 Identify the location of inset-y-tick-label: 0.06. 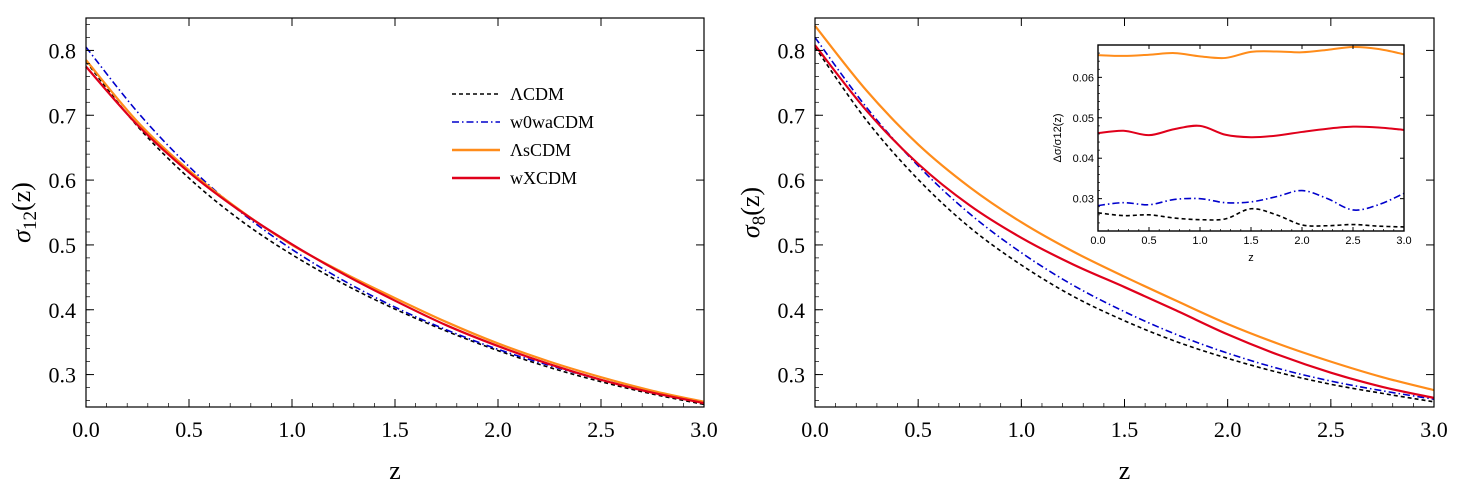
(1083, 78).